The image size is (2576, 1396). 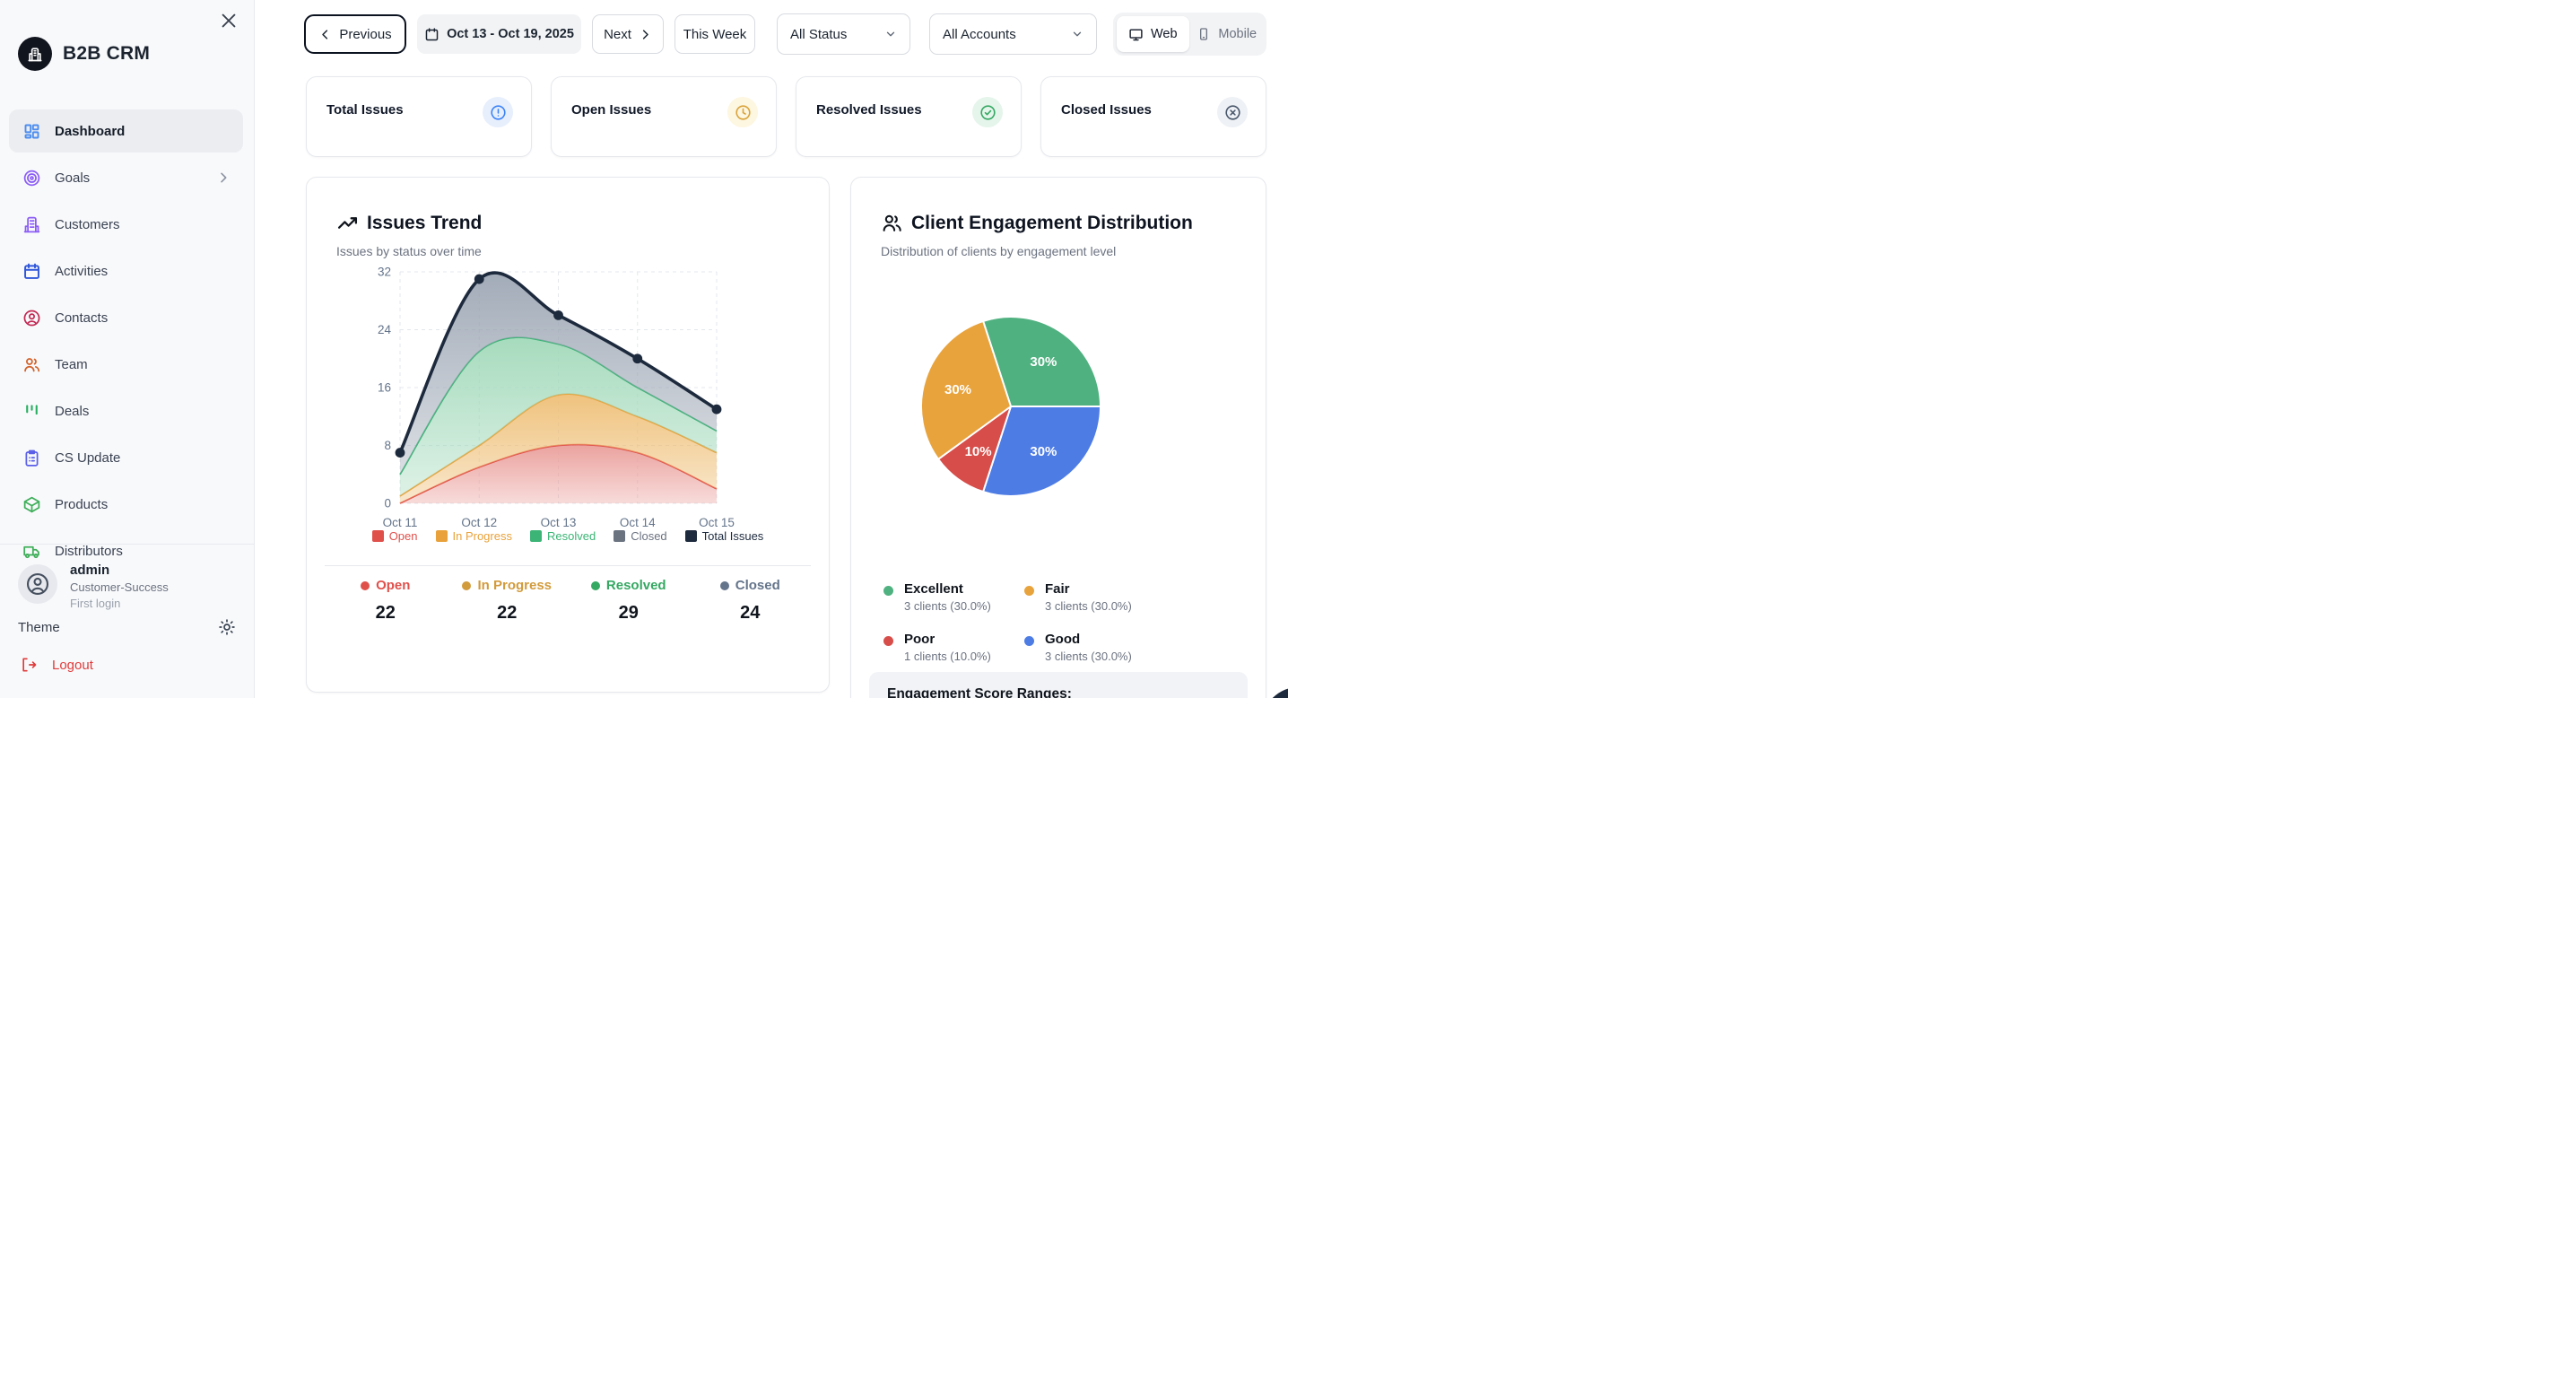 I want to click on sidebar-item-label: Distributors, so click(x=89, y=551).